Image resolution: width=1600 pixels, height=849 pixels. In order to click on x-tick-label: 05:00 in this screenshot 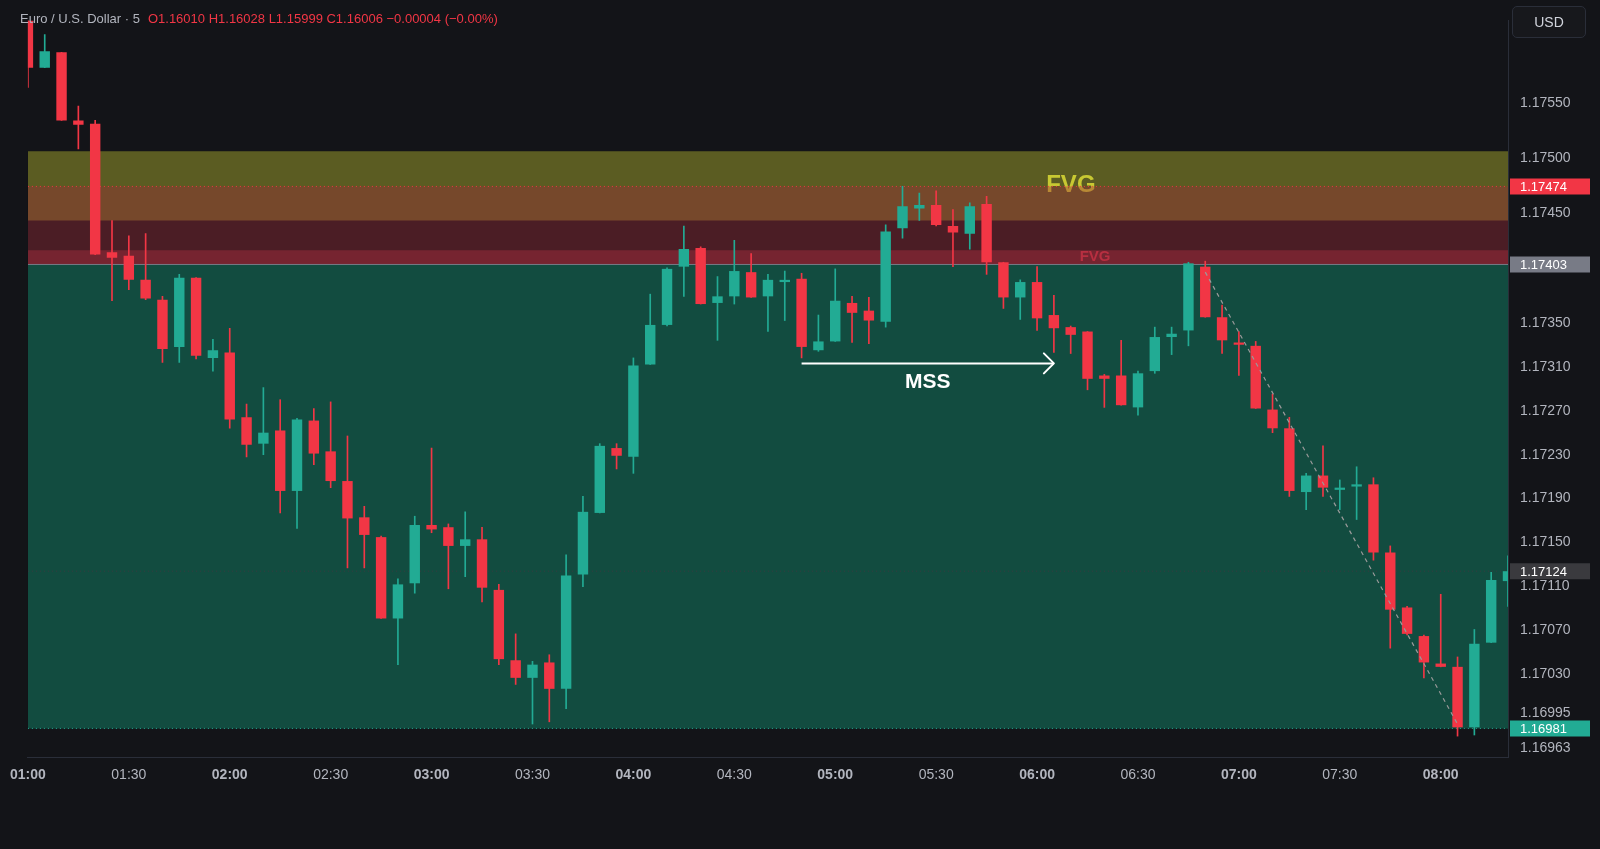, I will do `click(835, 774)`.